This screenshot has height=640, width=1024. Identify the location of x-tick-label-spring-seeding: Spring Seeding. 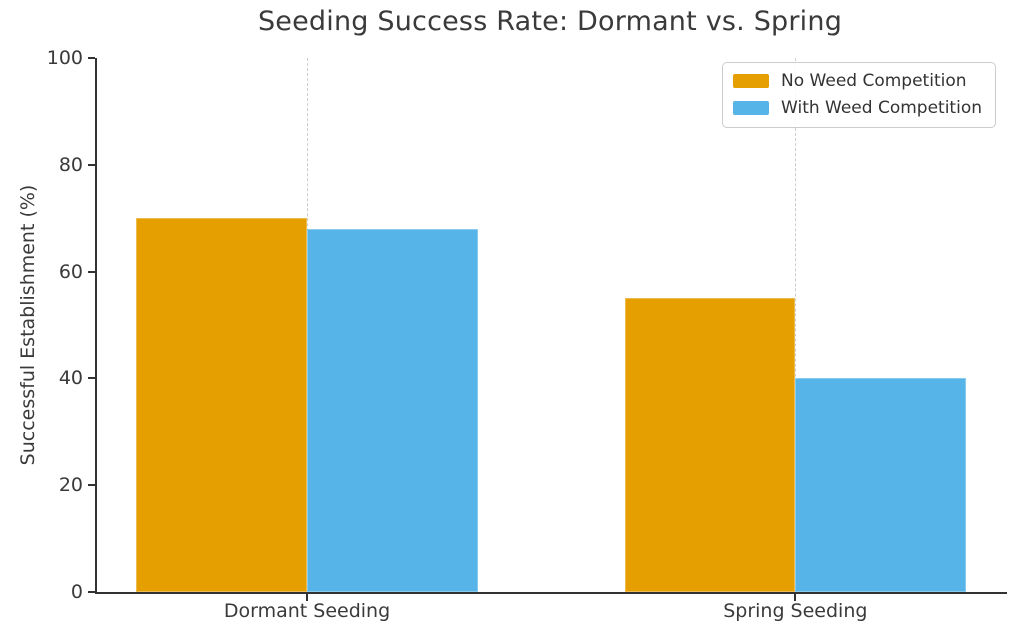
(795, 611).